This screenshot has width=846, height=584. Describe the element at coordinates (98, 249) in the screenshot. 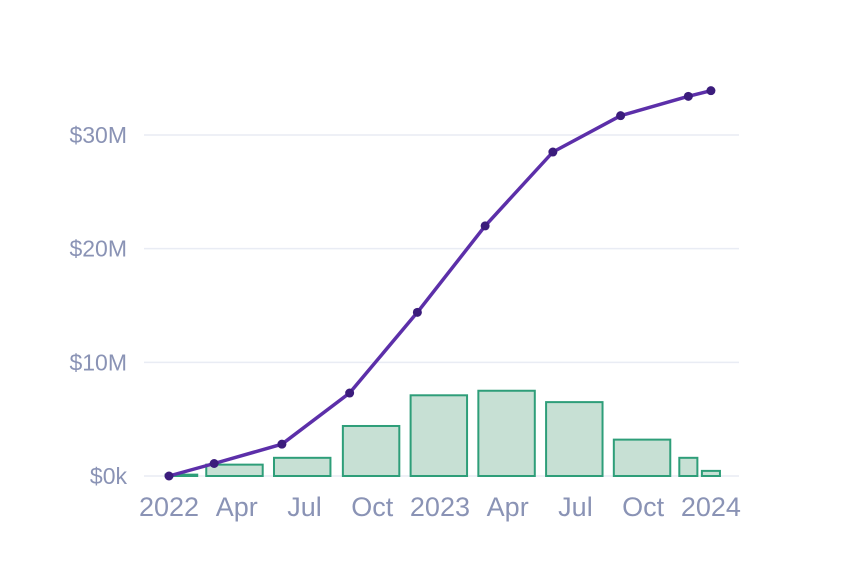

I see `y-axis-tick-label: $20M` at that location.